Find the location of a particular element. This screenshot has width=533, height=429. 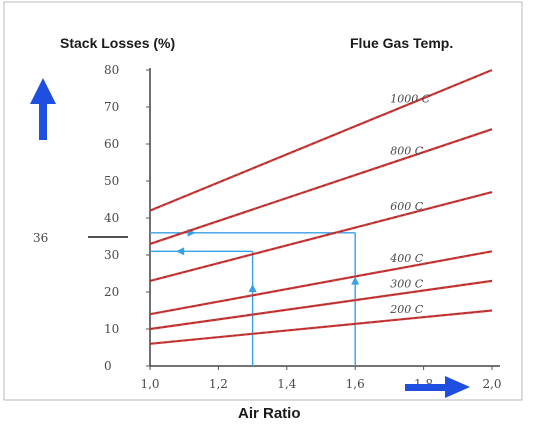

y-tick-label: 0 is located at coordinates (108, 366).